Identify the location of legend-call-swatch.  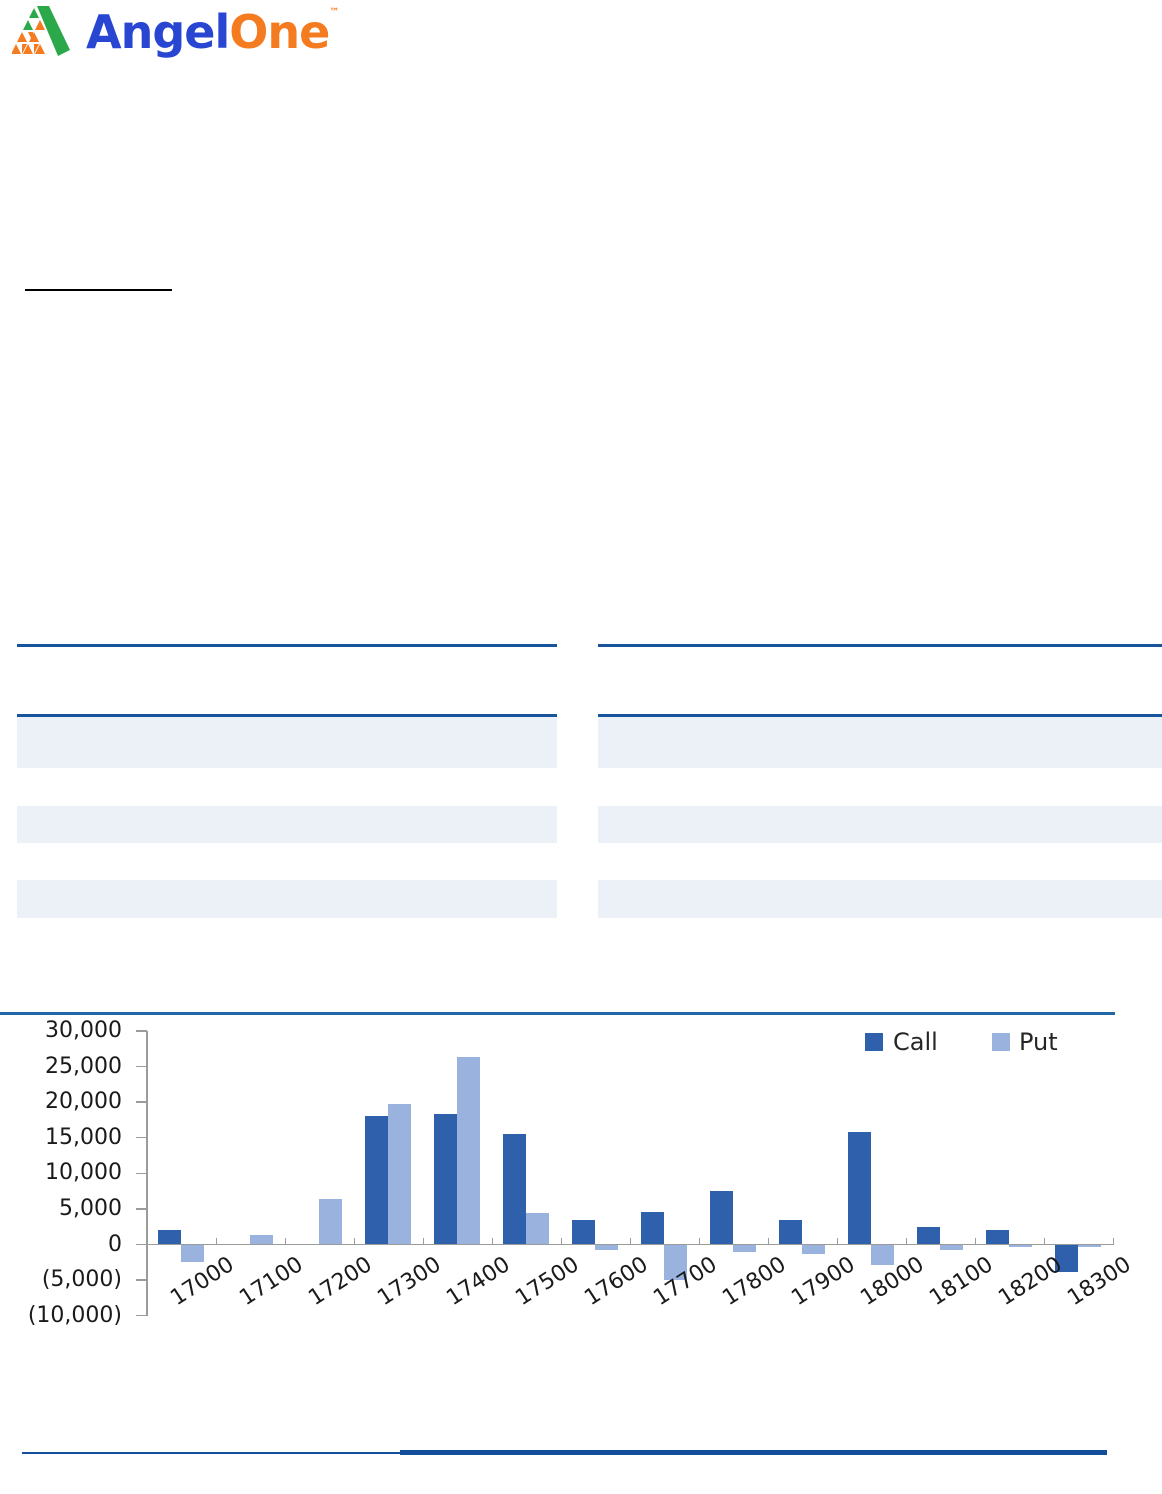
(874, 1042).